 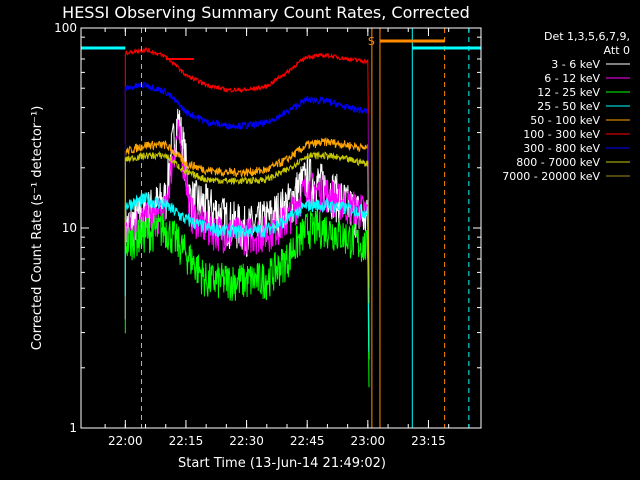 What do you see at coordinates (617, 50) in the screenshot?
I see `legend-header-line-2: Att 0` at bounding box center [617, 50].